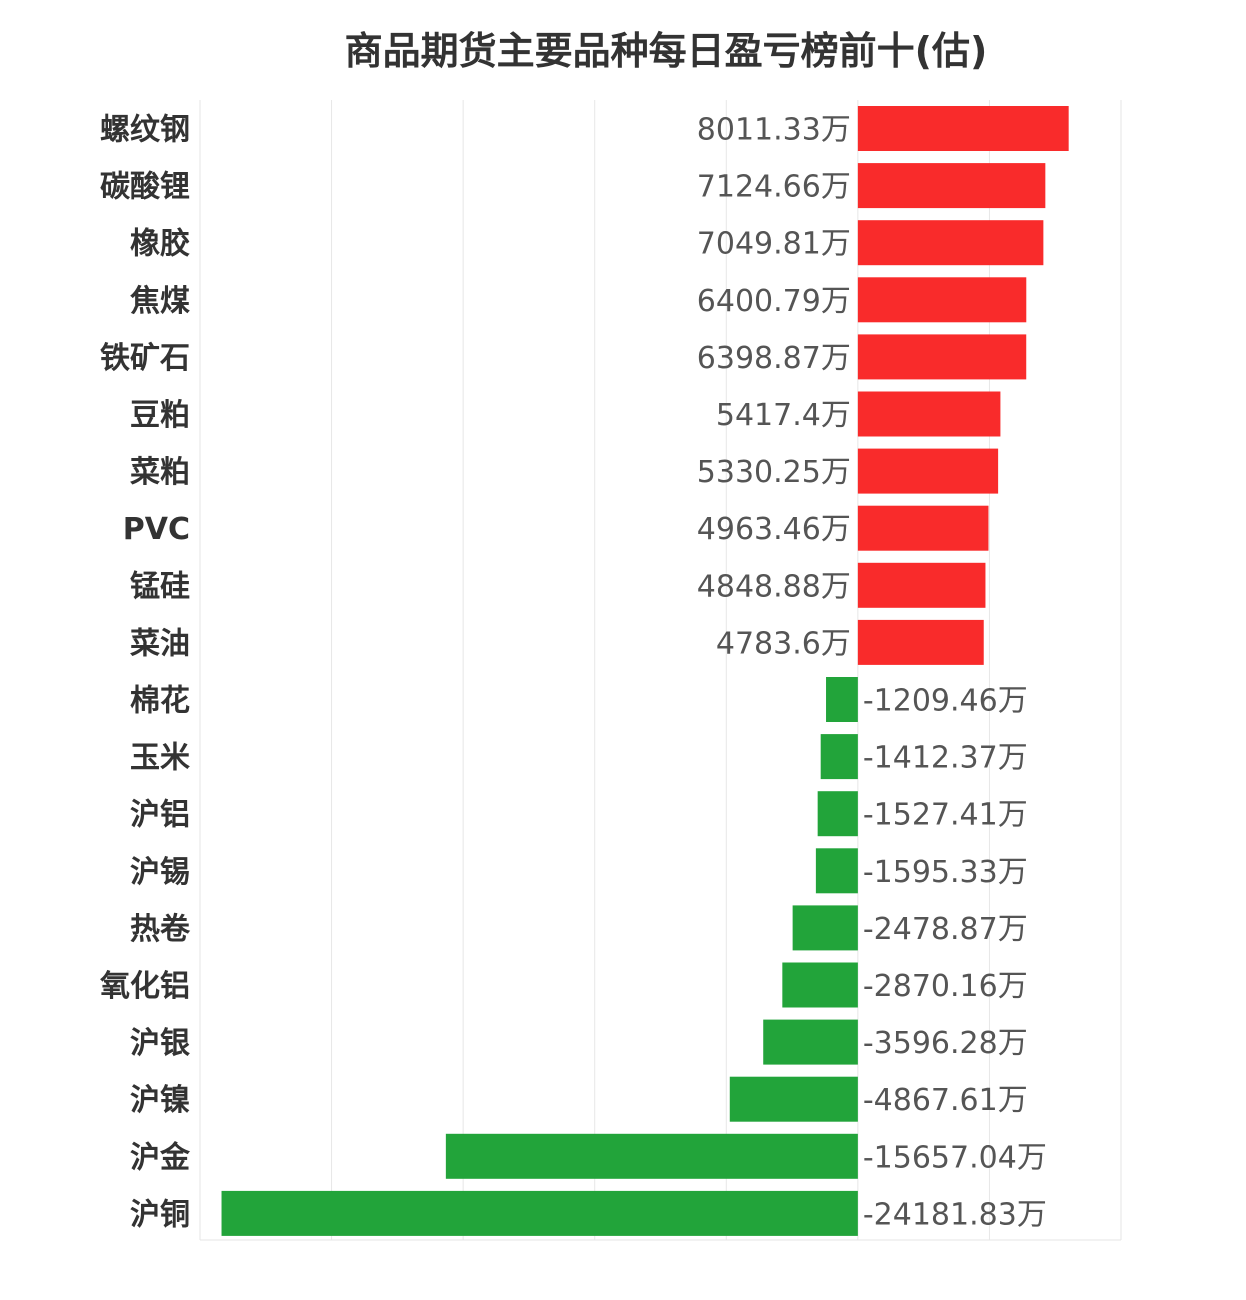  Describe the element at coordinates (945, 1043) in the screenshot. I see `value-label: -3596.28万` at that location.